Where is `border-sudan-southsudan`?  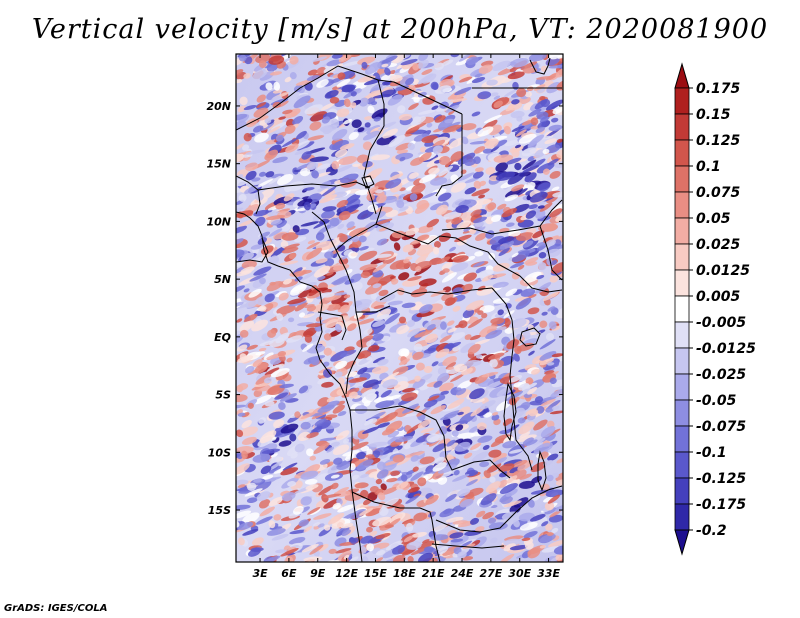 border-sudan-southsudan is located at coordinates (502, 217).